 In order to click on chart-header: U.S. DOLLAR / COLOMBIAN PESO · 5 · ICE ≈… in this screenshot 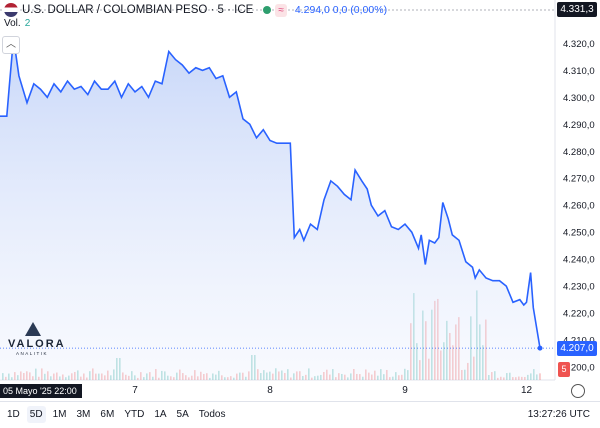, I will do `click(195, 10)`.